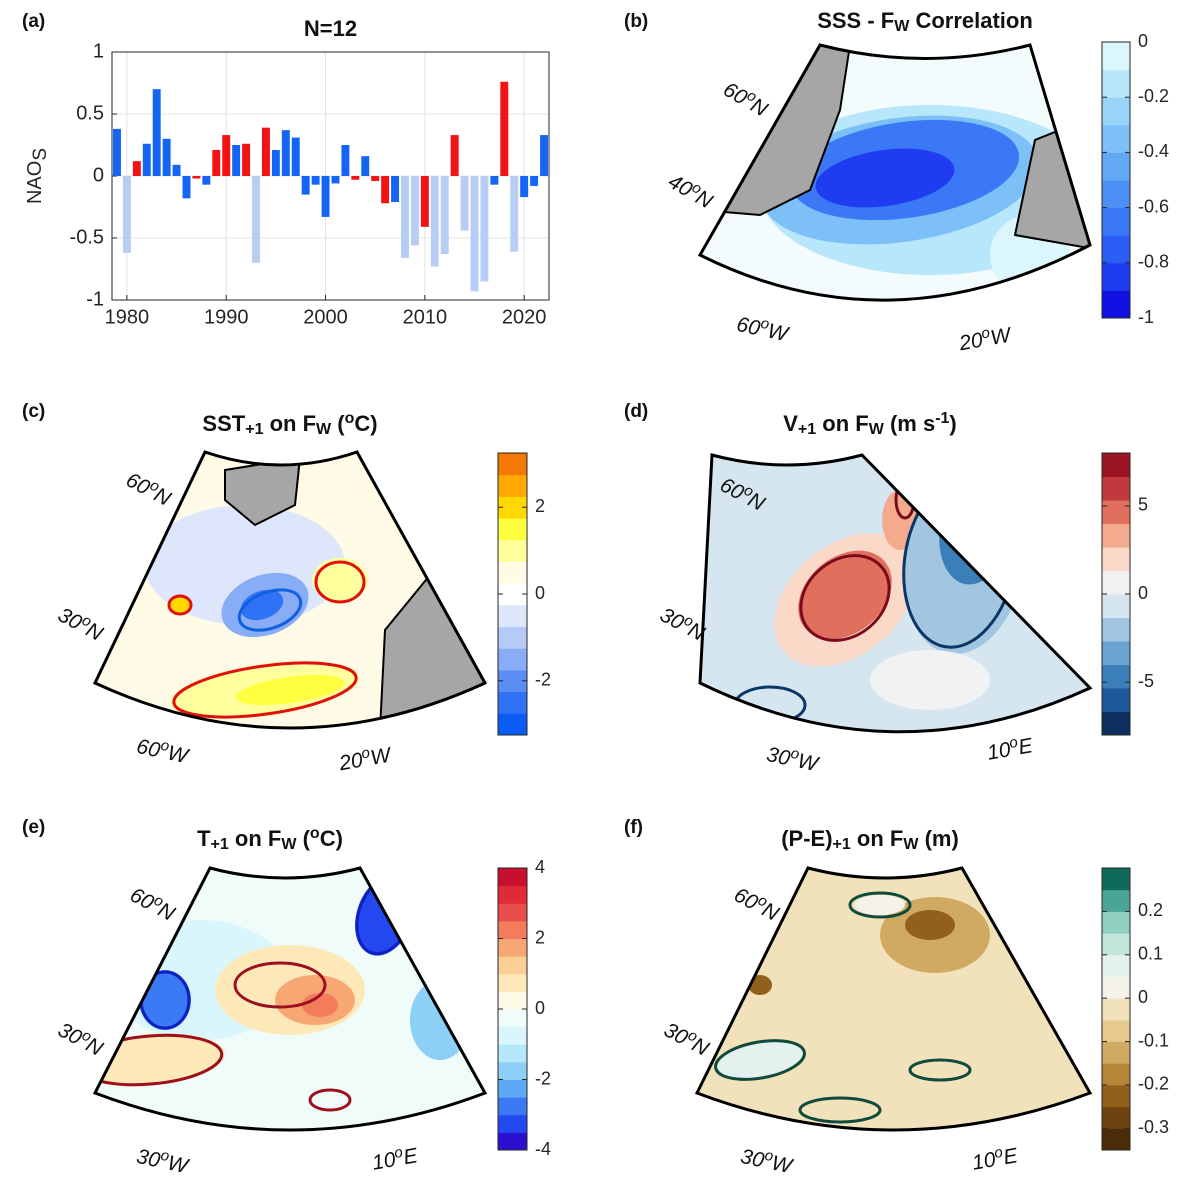  I want to click on lat-label-part: 60, so click(735, 93).